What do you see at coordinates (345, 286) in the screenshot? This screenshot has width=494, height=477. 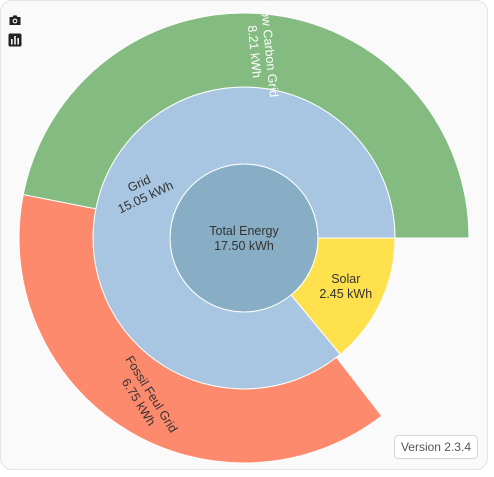 I see `segment-label-solar: Solar 2.45 kWh` at bounding box center [345, 286].